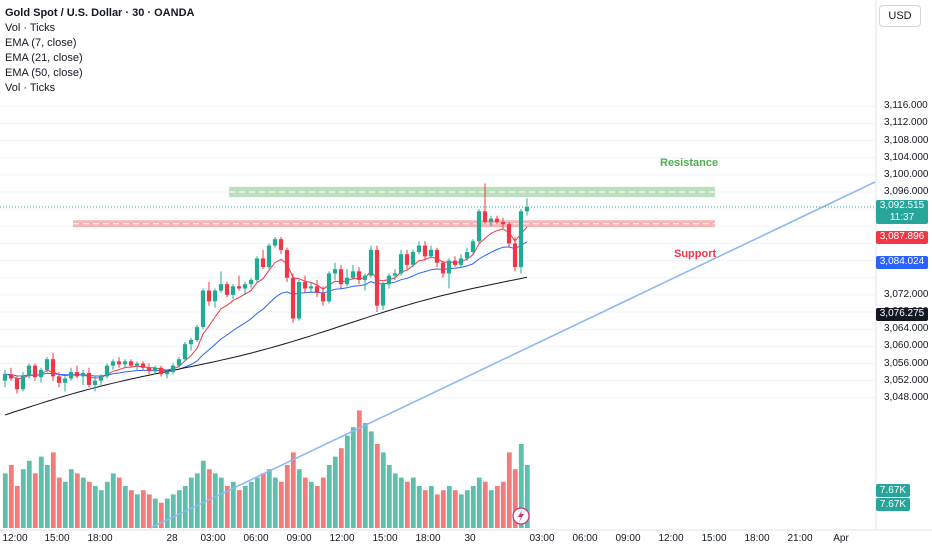  I want to click on price-tag: 3,092.515 11:37, so click(902, 212).